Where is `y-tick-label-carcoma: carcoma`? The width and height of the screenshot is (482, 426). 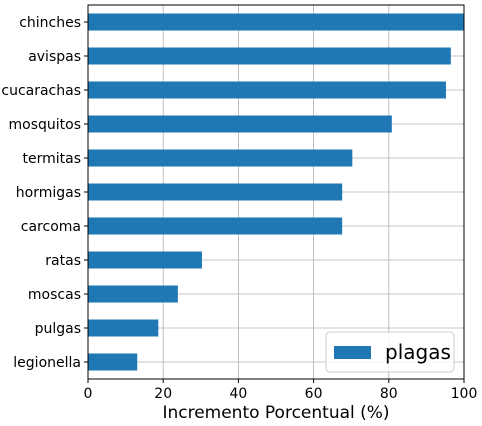
y-tick-label-carcoma: carcoma is located at coordinates (51, 227).